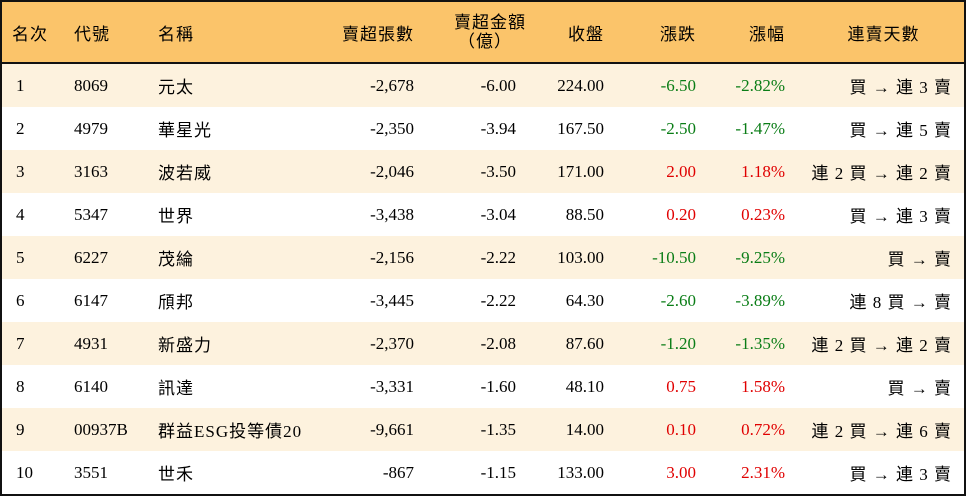  What do you see at coordinates (176, 87) in the screenshot?
I see `name-cell: 元太` at bounding box center [176, 87].